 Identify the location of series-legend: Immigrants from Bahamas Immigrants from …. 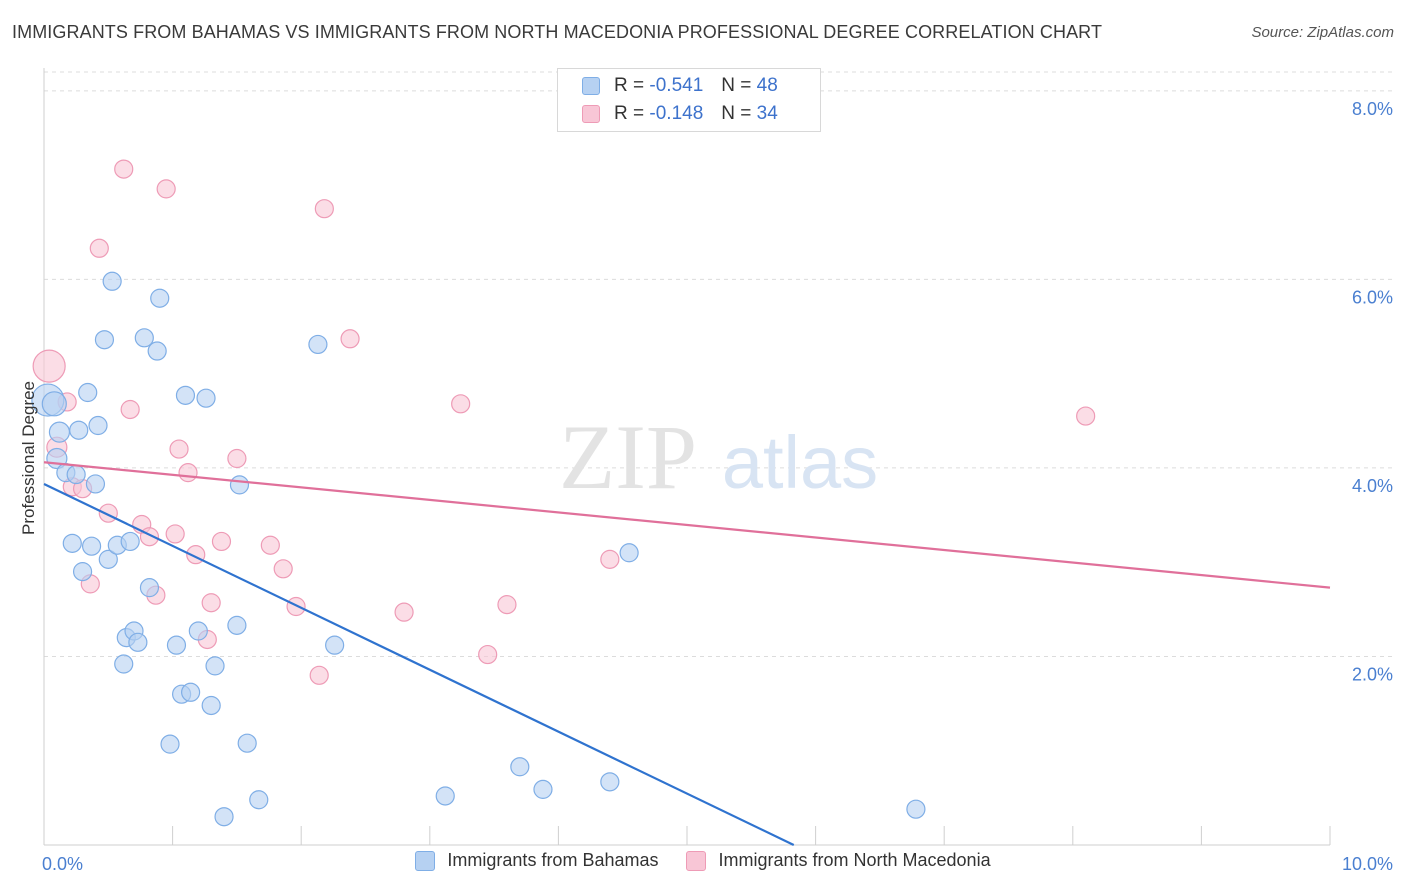
(703, 860).